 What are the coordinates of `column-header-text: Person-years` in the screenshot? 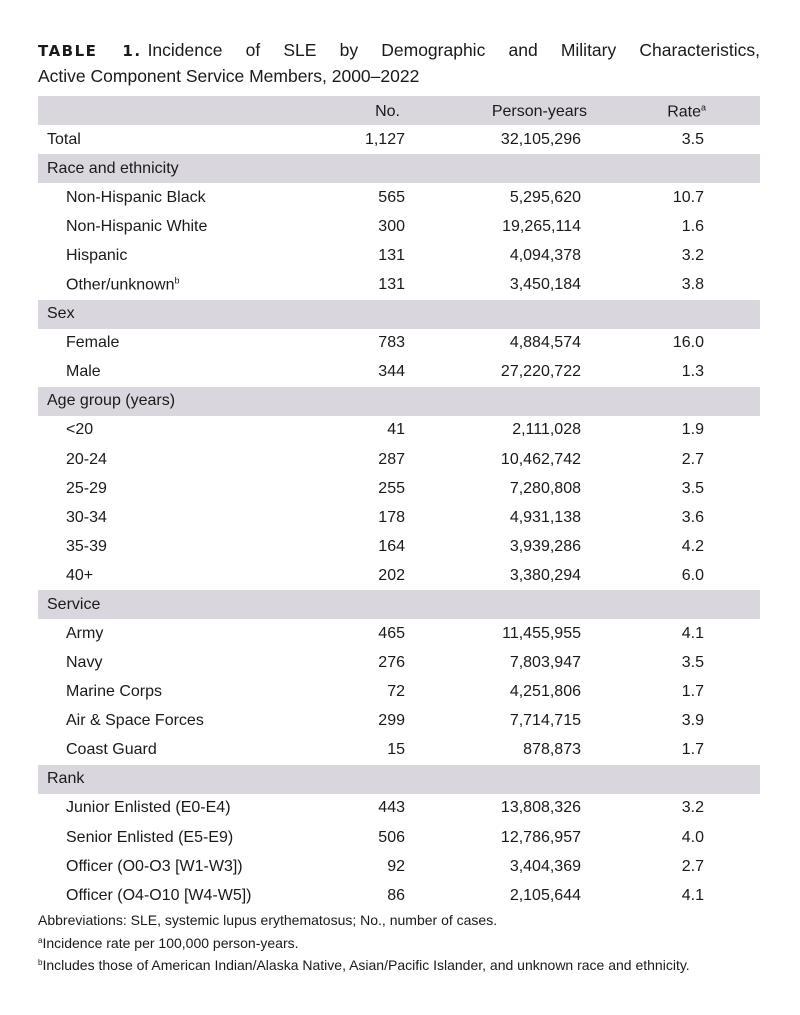 It's located at (539, 111).